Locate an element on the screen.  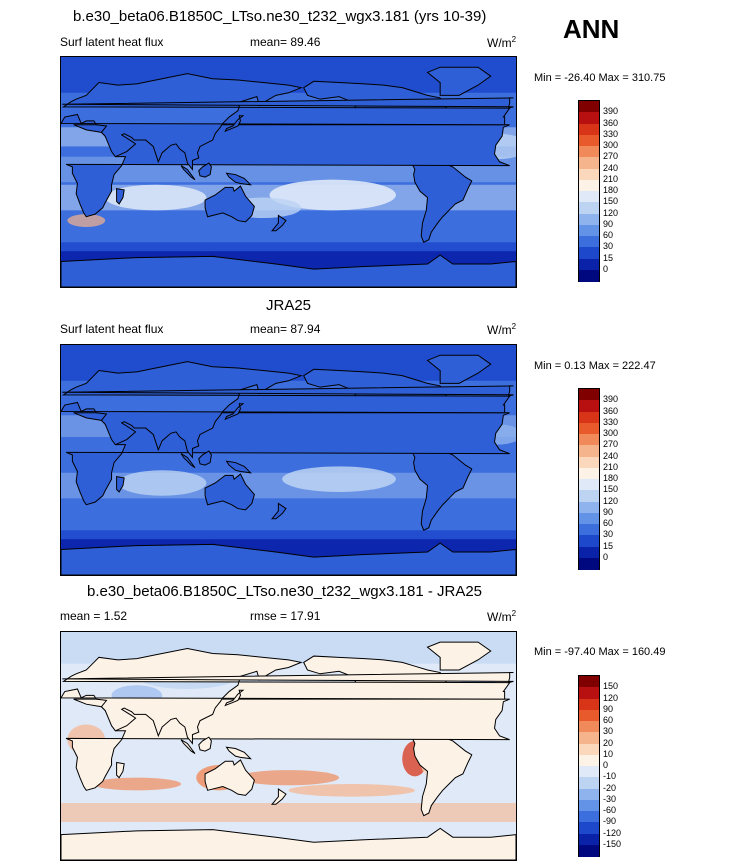
season-label: ANN is located at coordinates (591, 29).